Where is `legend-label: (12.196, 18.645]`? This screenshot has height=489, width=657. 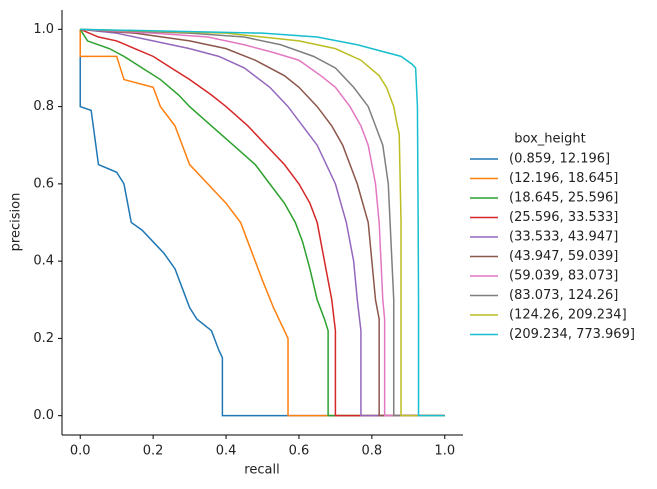 legend-label: (12.196, 18.645] is located at coordinates (563, 178).